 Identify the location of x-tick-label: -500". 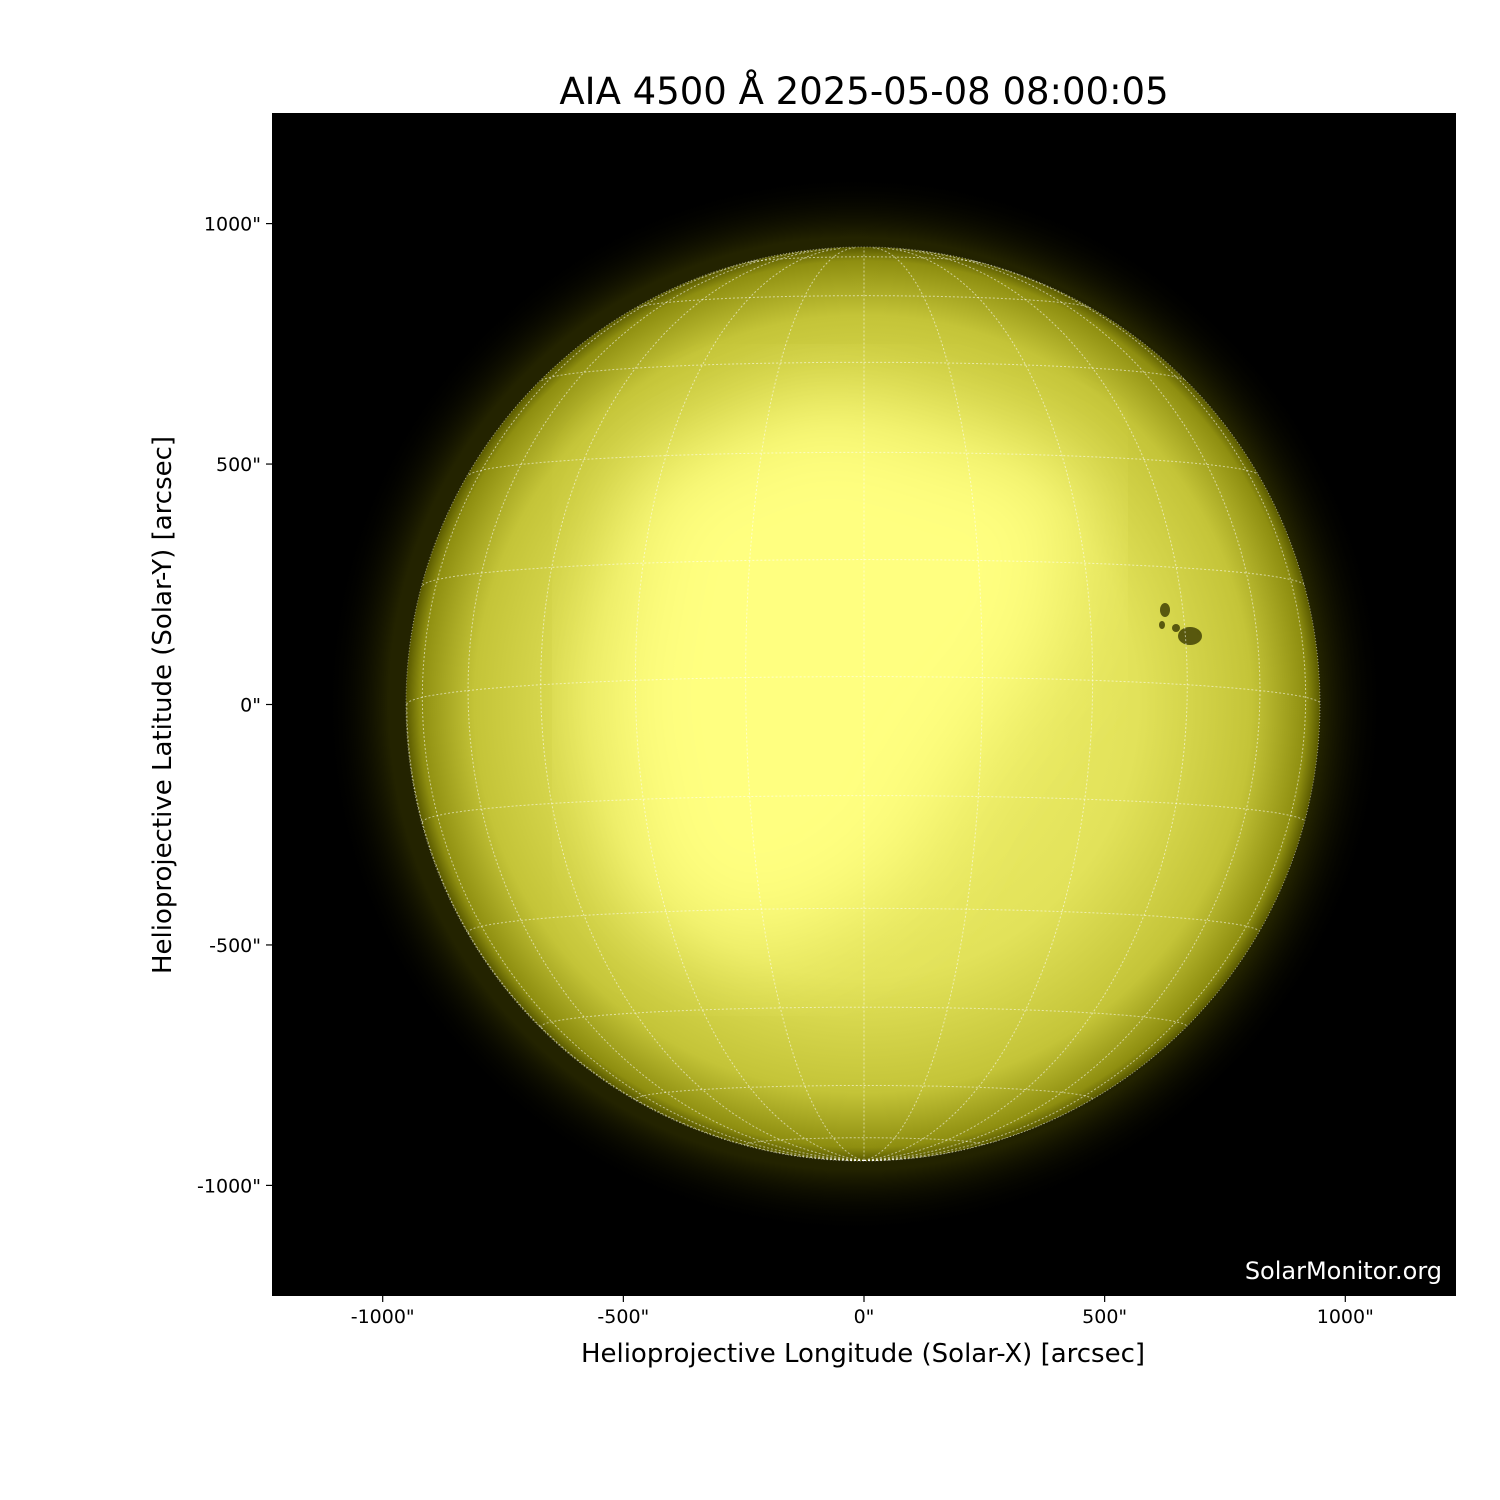
(623, 1317).